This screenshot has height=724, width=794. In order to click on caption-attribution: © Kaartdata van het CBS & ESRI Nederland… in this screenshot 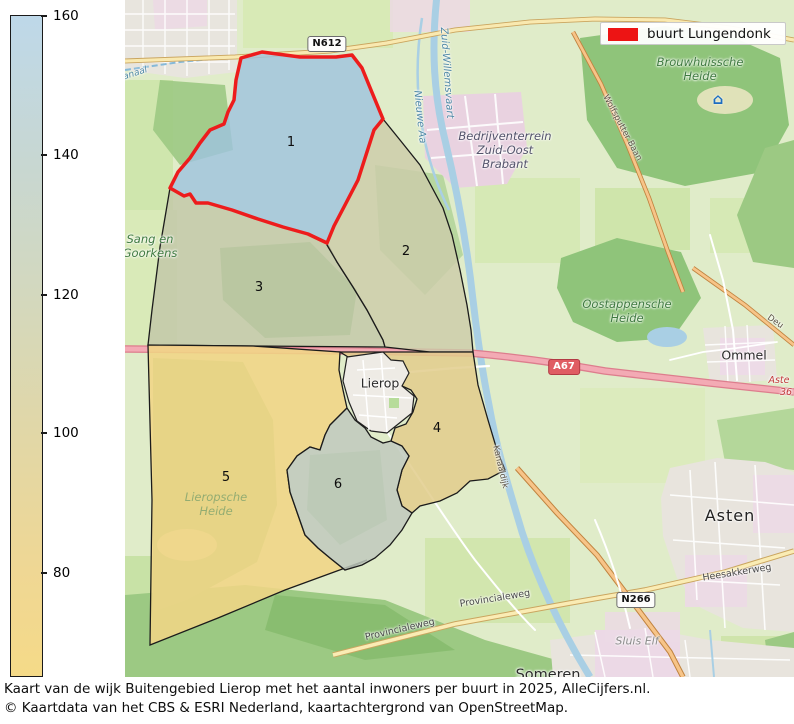, I will do `click(286, 708)`.